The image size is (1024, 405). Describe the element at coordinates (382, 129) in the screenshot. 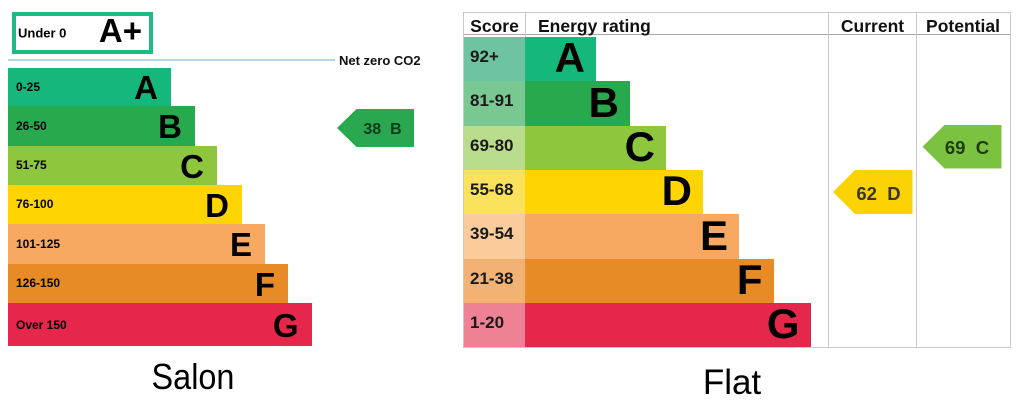

I see `svg-text: 38 B` at that location.